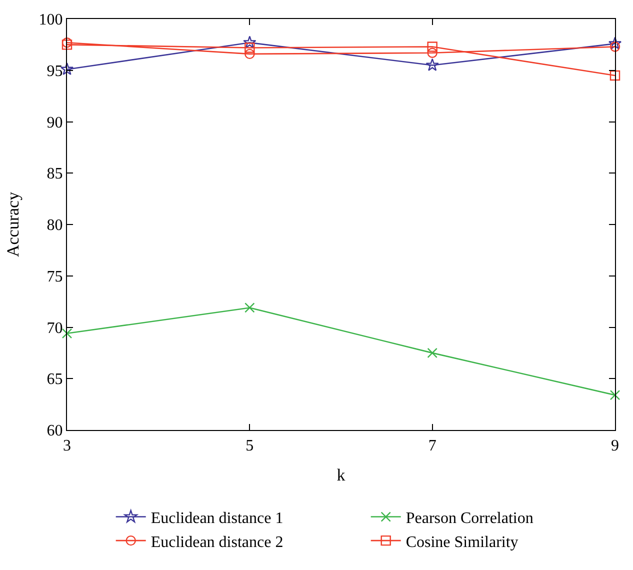 The image size is (633, 570). Describe the element at coordinates (54, 277) in the screenshot. I see `y-tick-label: 75` at that location.